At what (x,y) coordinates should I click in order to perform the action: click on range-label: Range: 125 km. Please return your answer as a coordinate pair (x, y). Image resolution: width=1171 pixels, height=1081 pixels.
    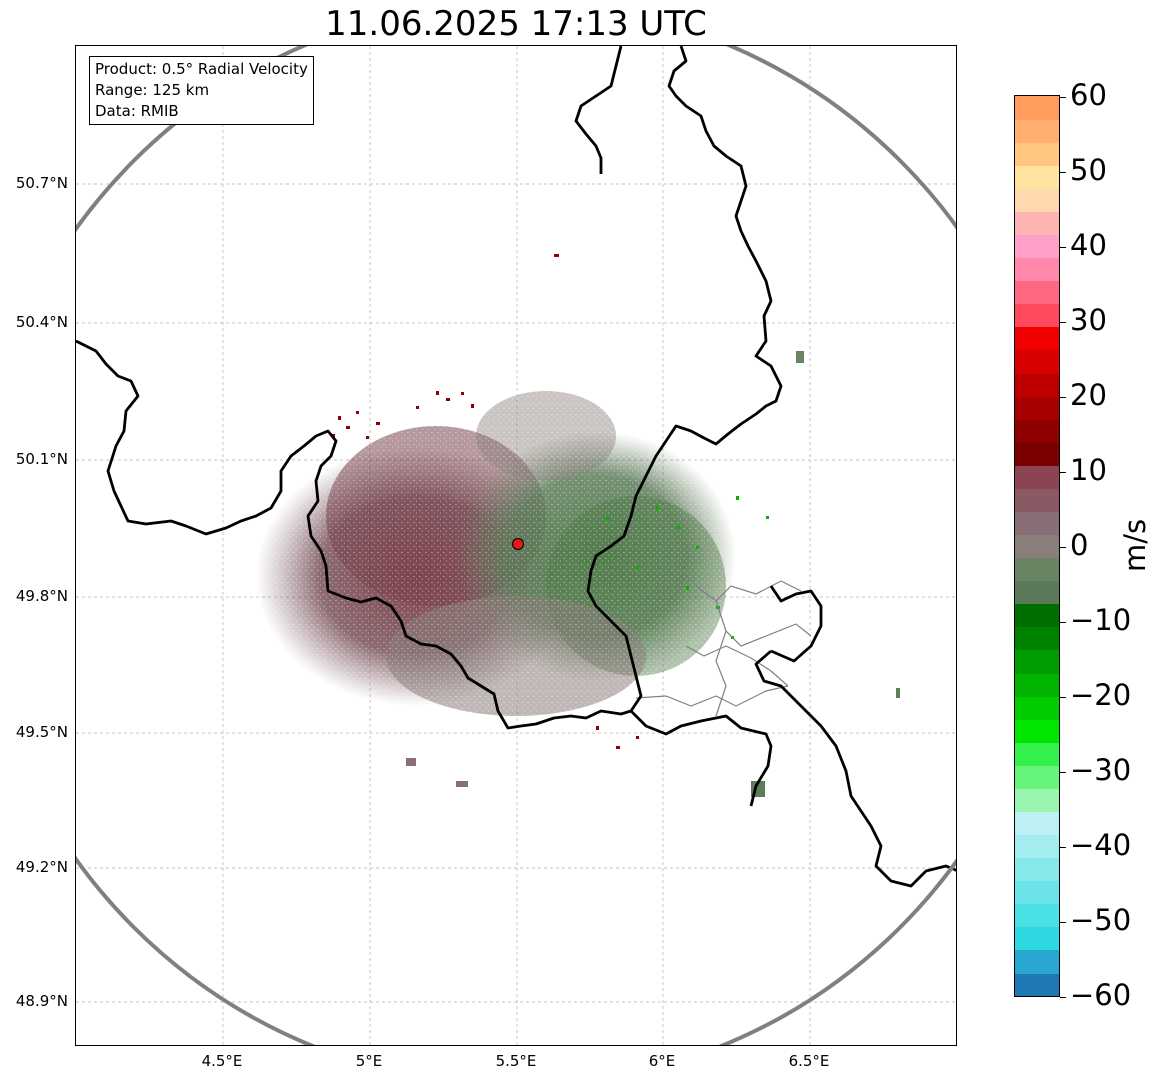
    Looking at the image, I should click on (152, 90).